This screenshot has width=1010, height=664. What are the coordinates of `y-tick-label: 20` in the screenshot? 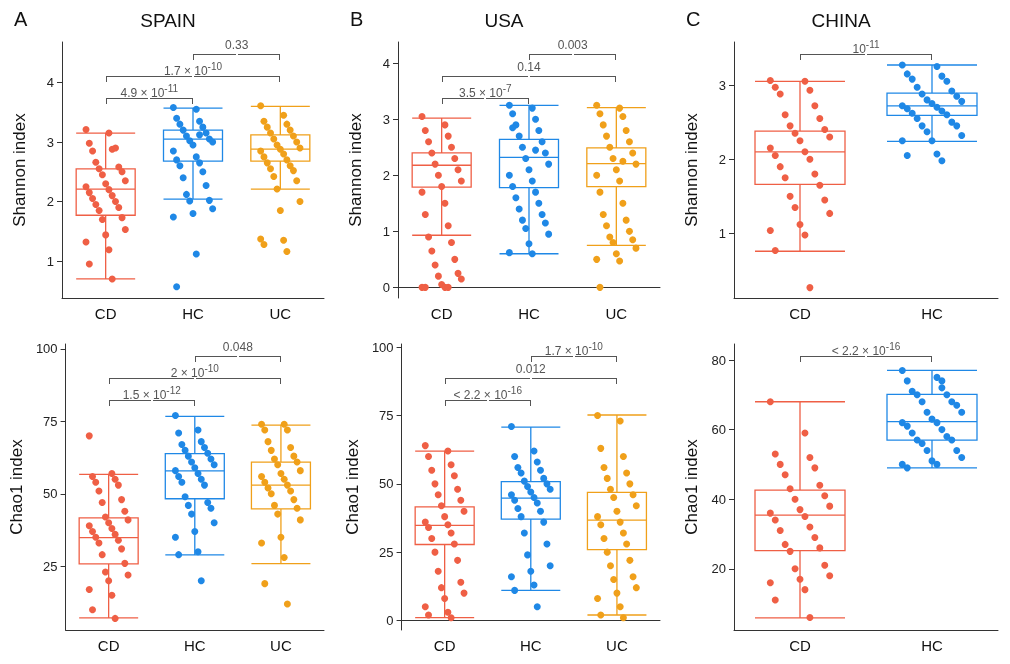 It's located at (718, 569).